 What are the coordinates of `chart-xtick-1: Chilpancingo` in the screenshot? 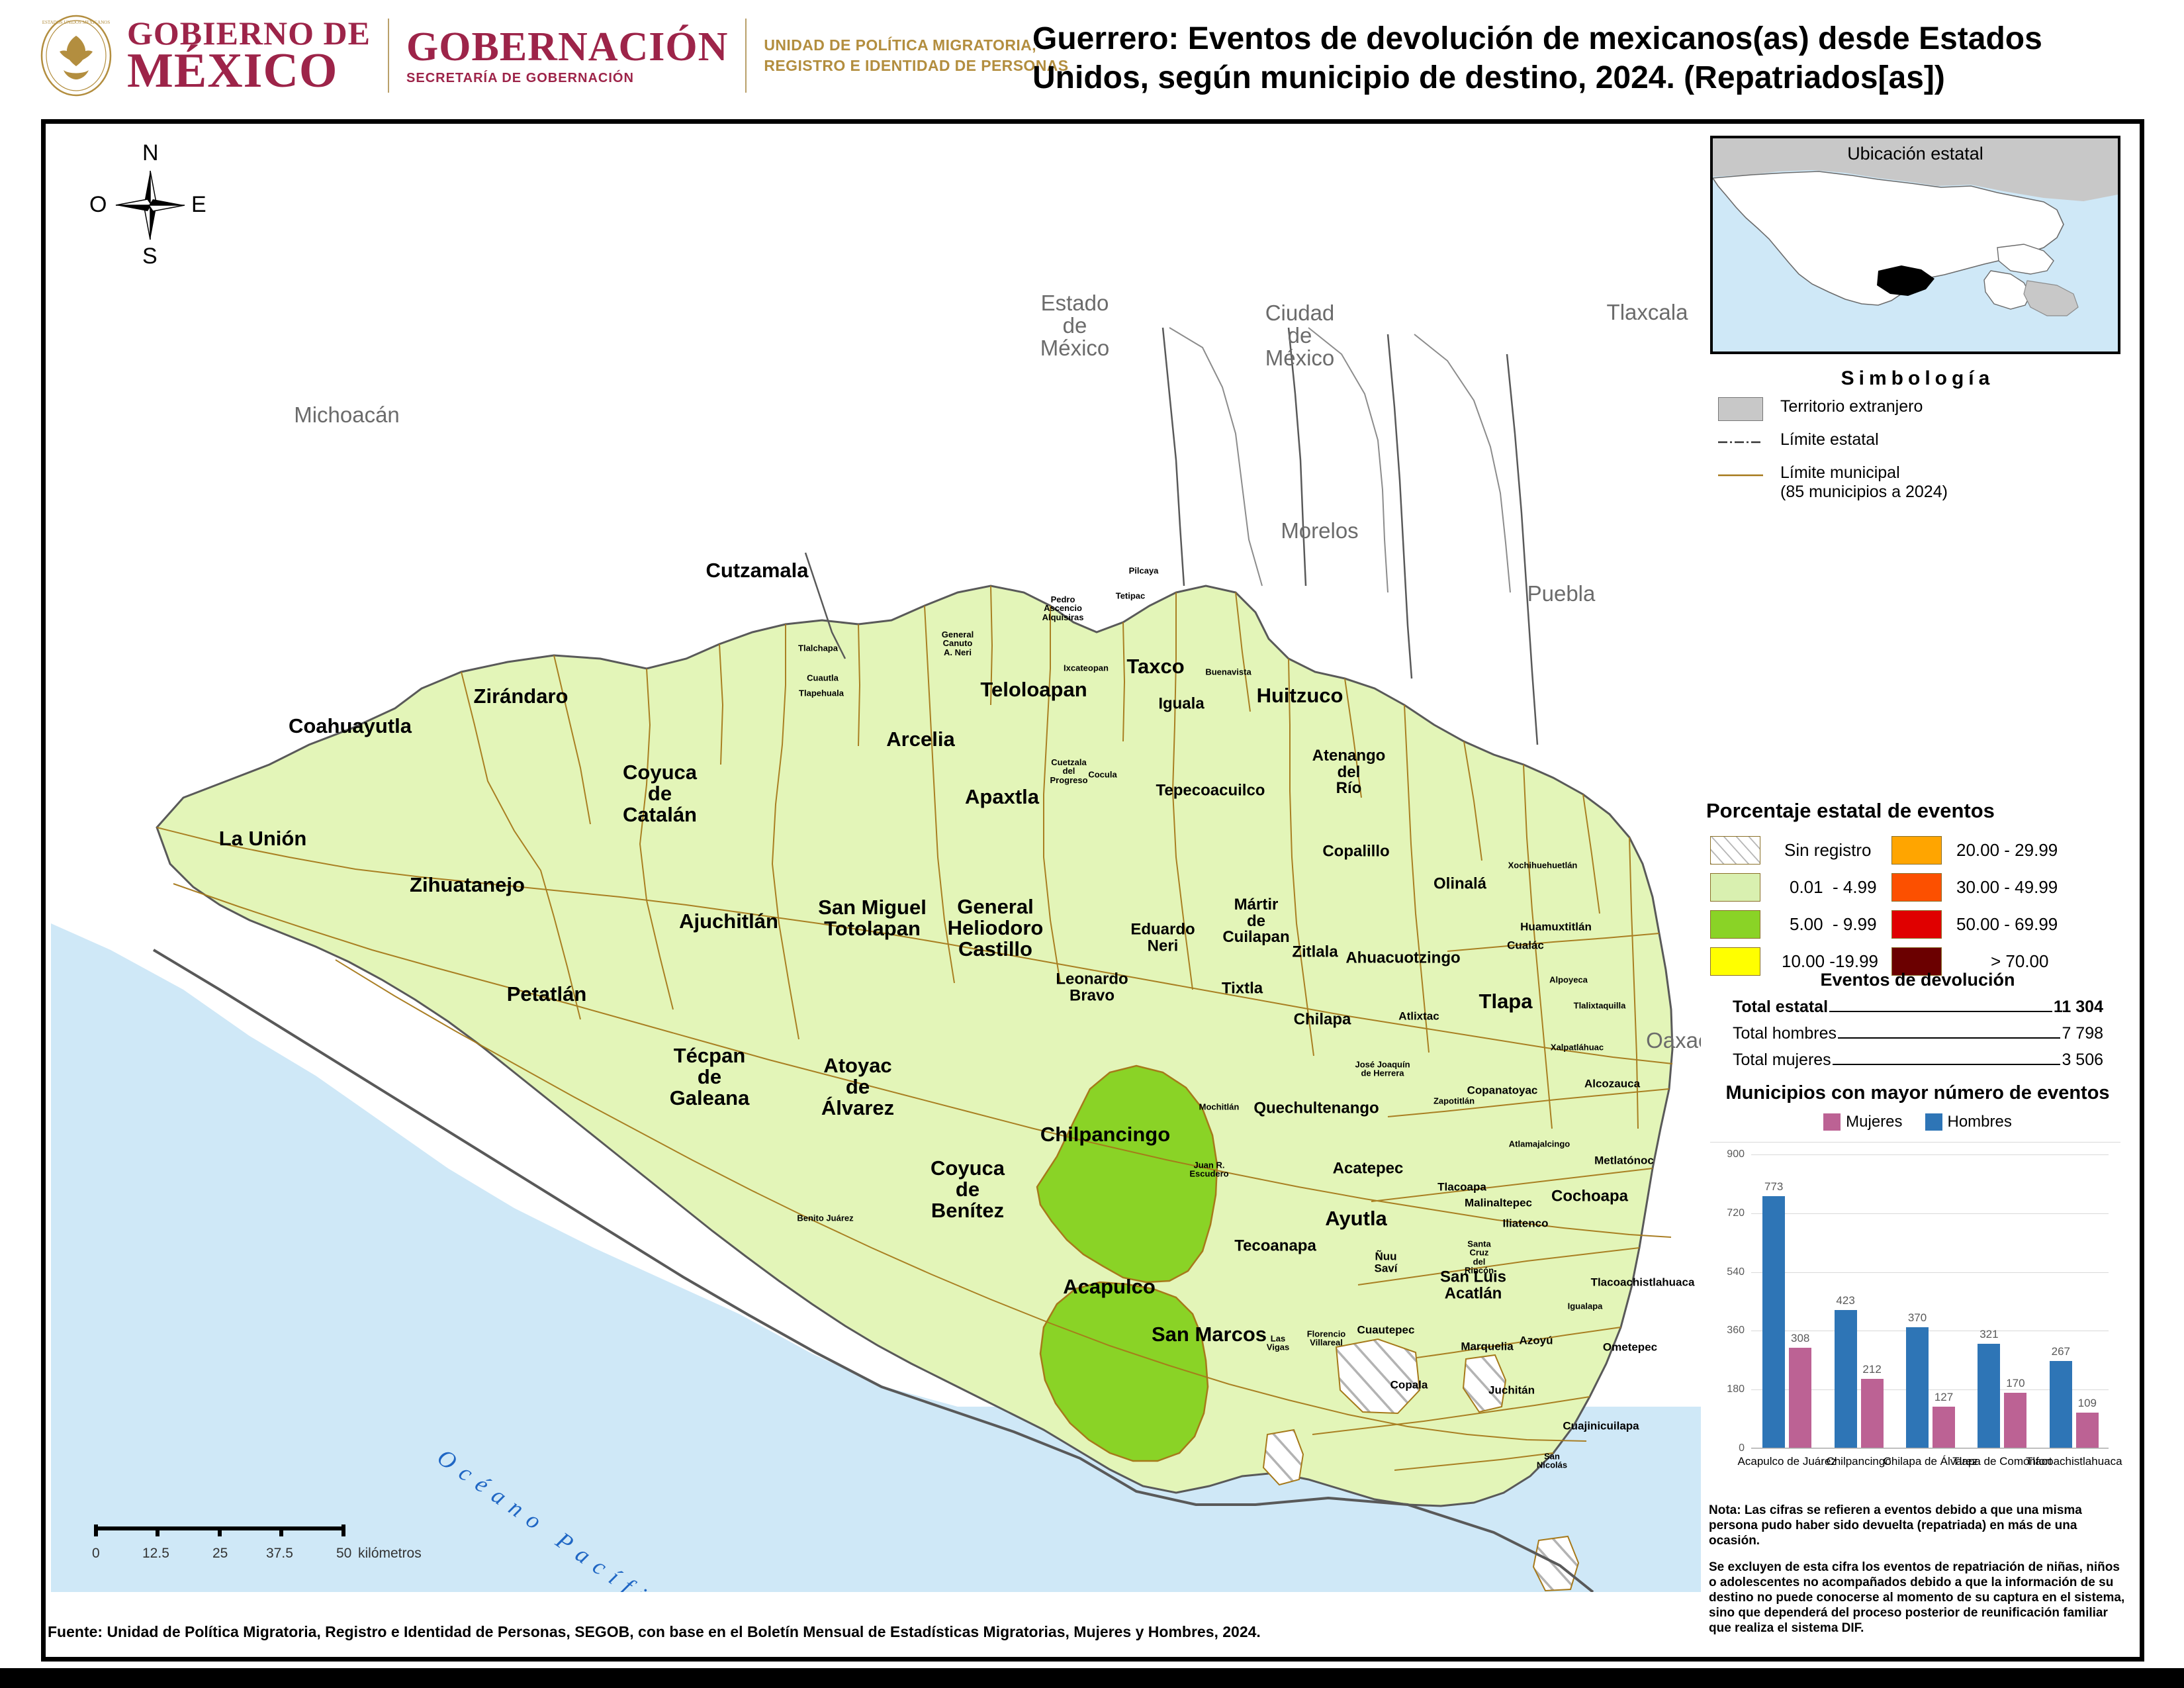 It's located at (1858, 1461).